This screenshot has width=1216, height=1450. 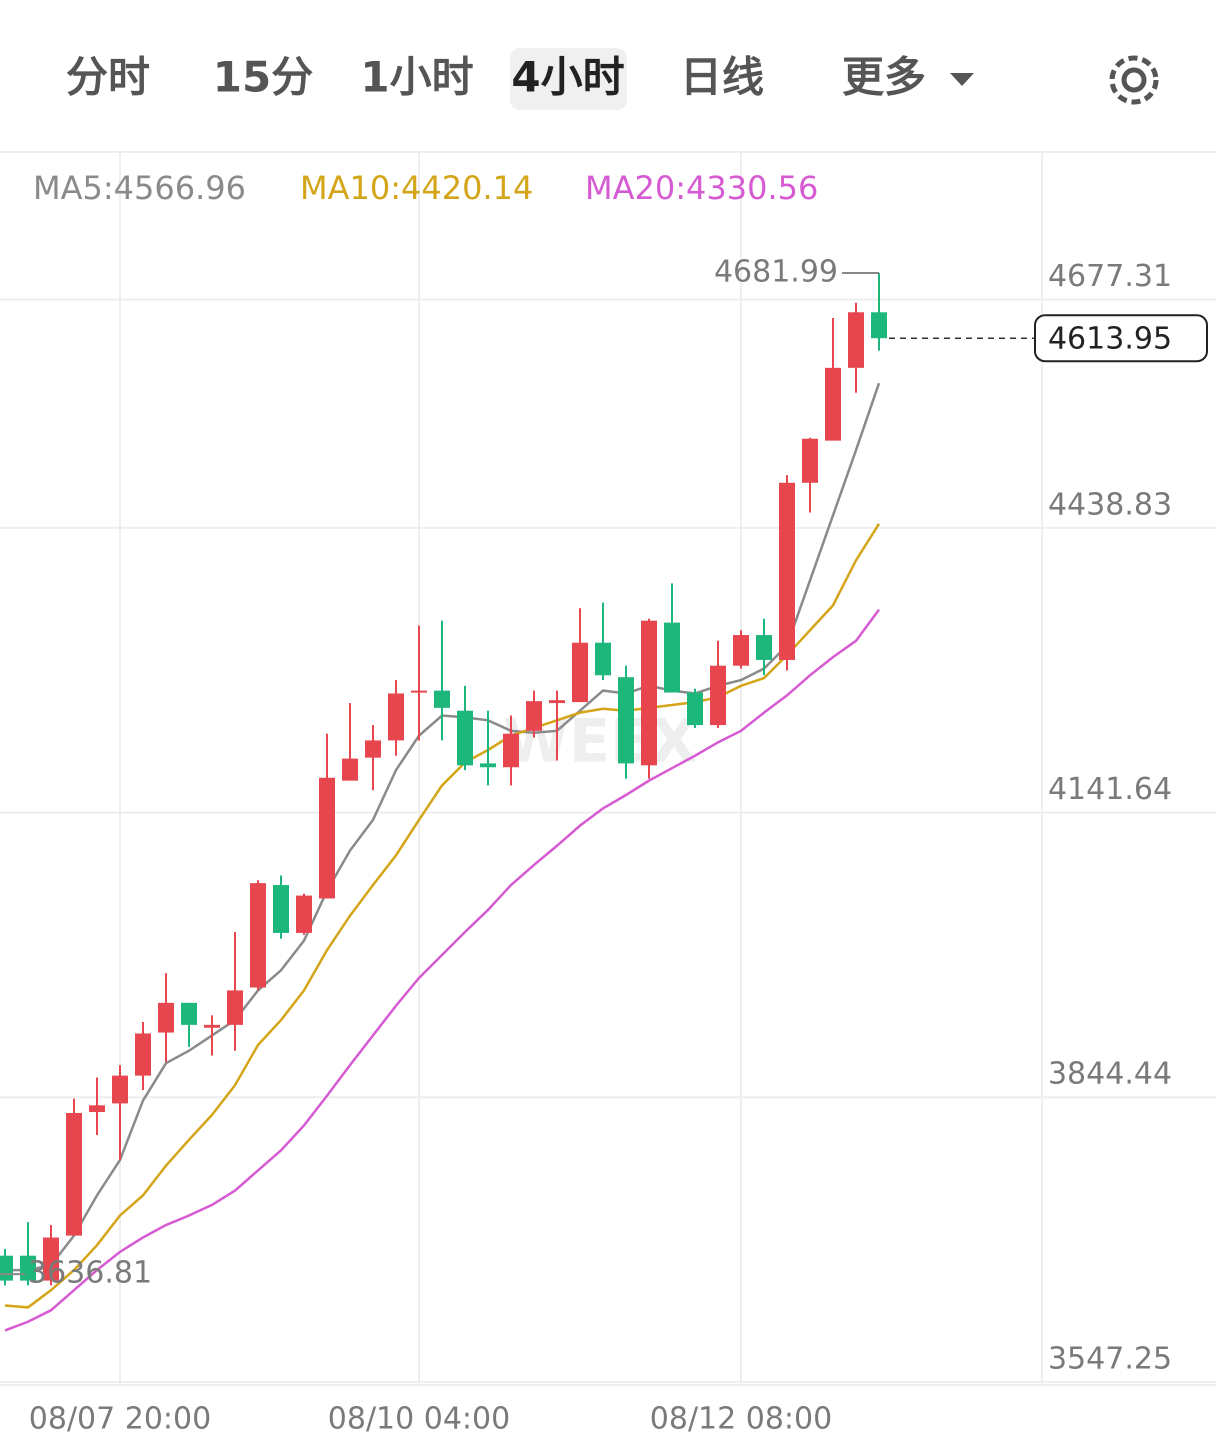 What do you see at coordinates (263, 77) in the screenshot?
I see `tab: 15分` at bounding box center [263, 77].